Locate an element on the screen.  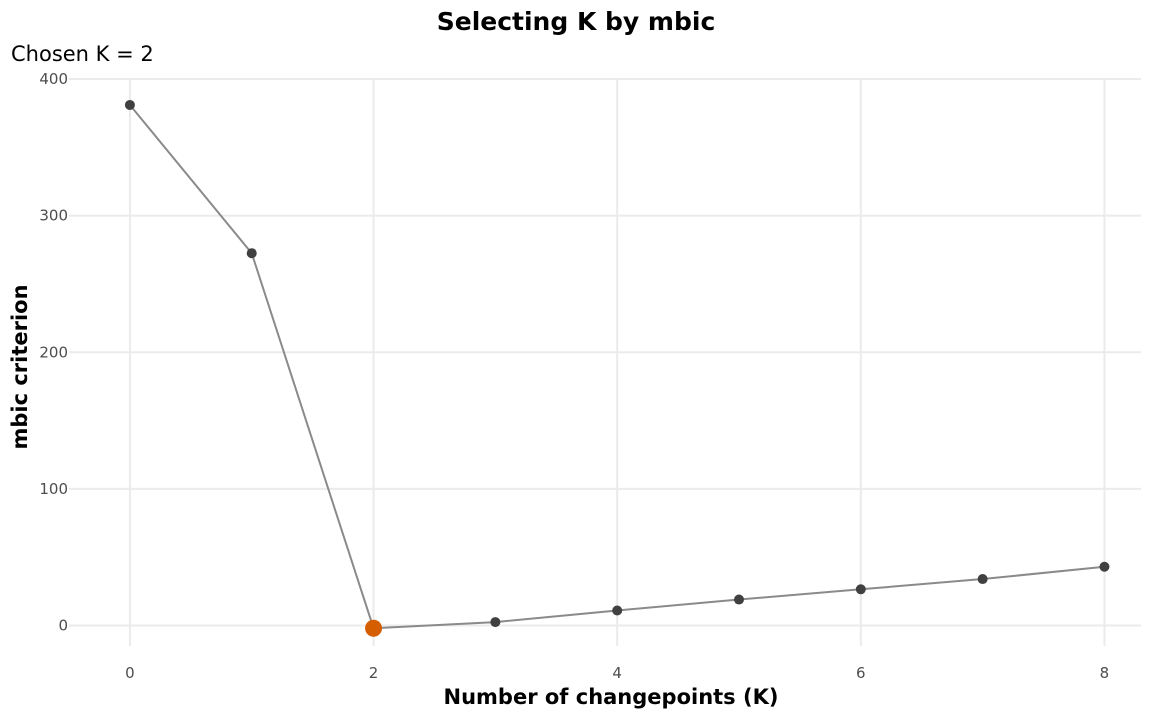
x-axis-ticks: 0 2 4 6 8 is located at coordinates (617, 673).